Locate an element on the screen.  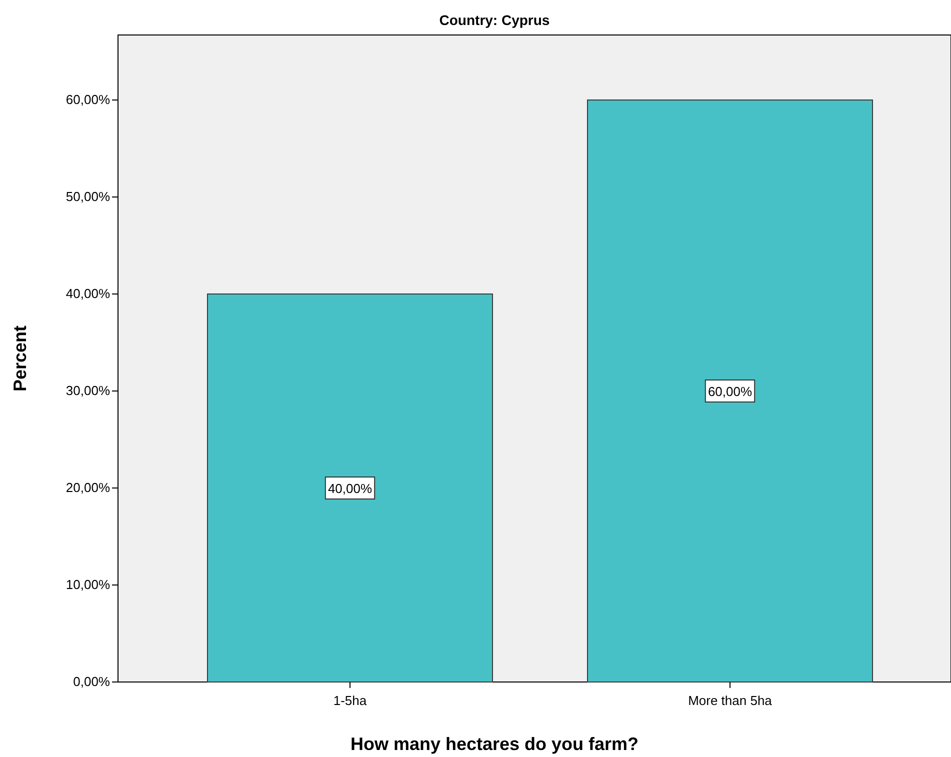
y-tick-label: 50,00% is located at coordinates (88, 196).